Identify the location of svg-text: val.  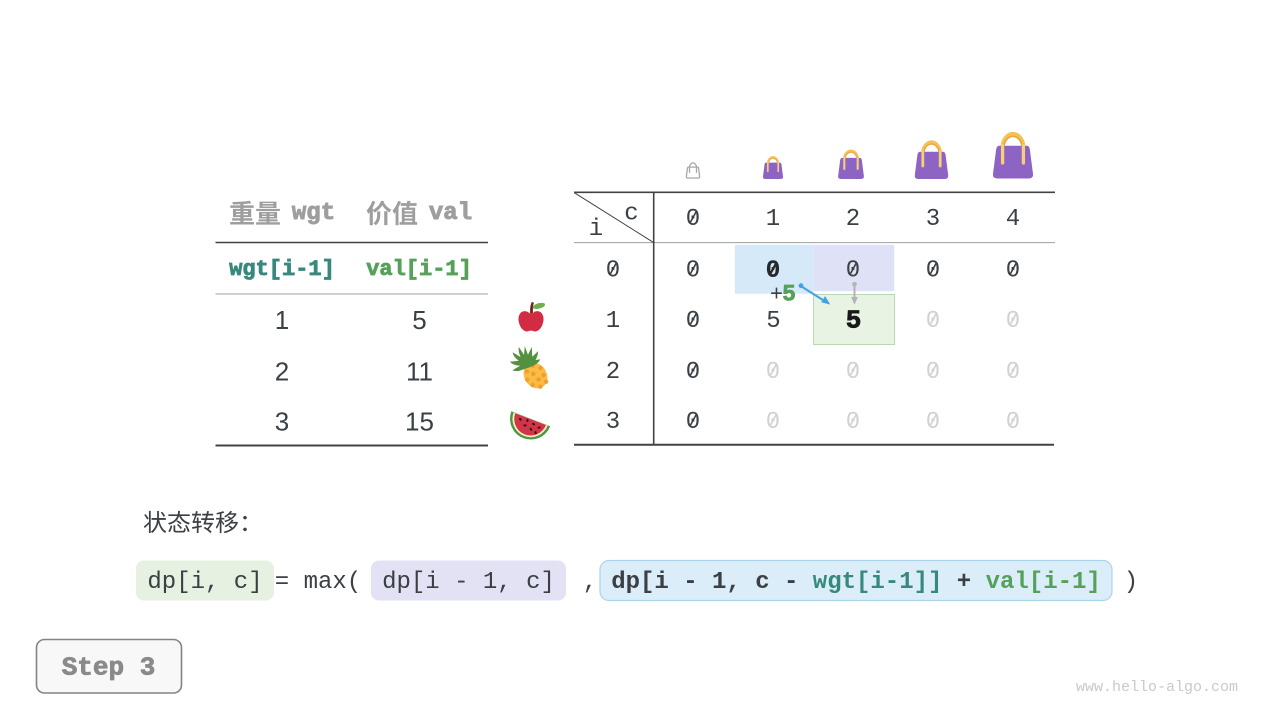
(450, 213).